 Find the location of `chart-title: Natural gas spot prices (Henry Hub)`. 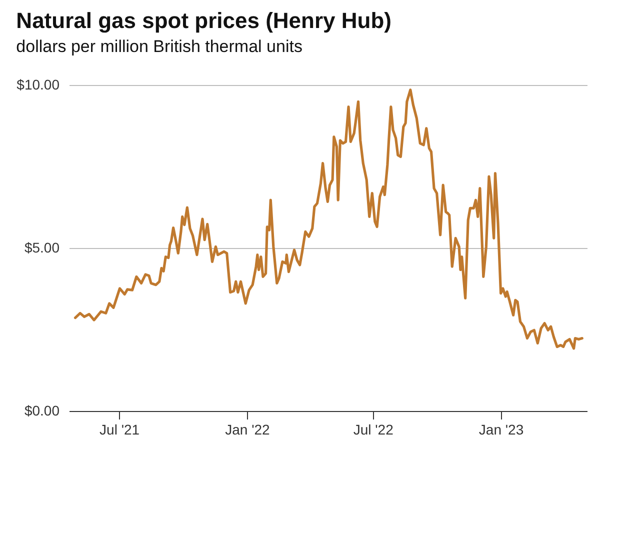

chart-title: Natural gas spot prices (Henry Hub) is located at coordinates (204, 20).